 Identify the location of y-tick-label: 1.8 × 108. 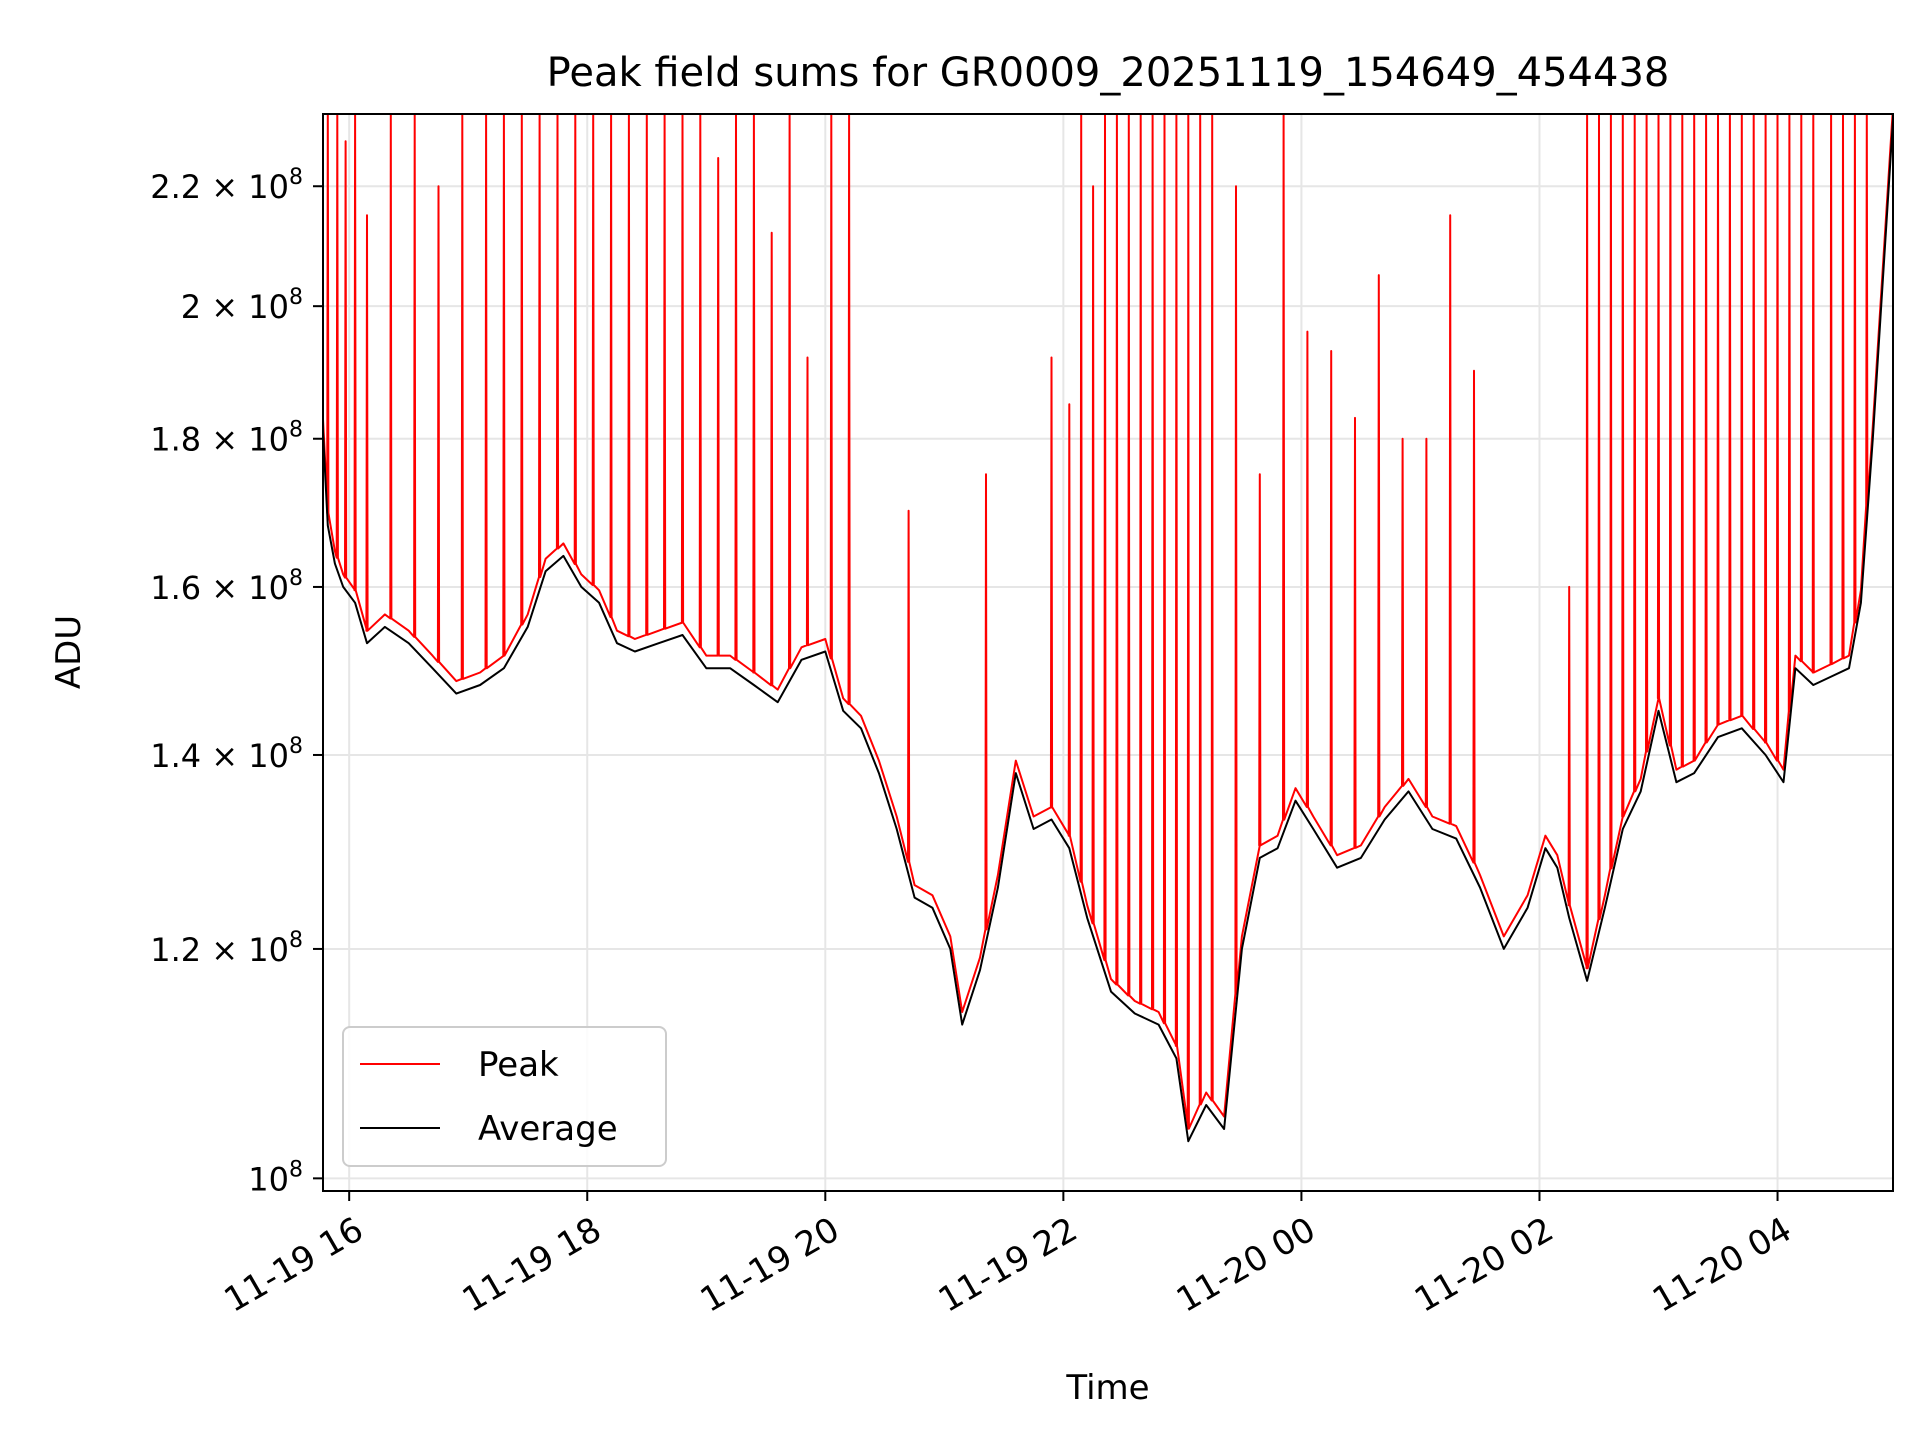
(226, 438).